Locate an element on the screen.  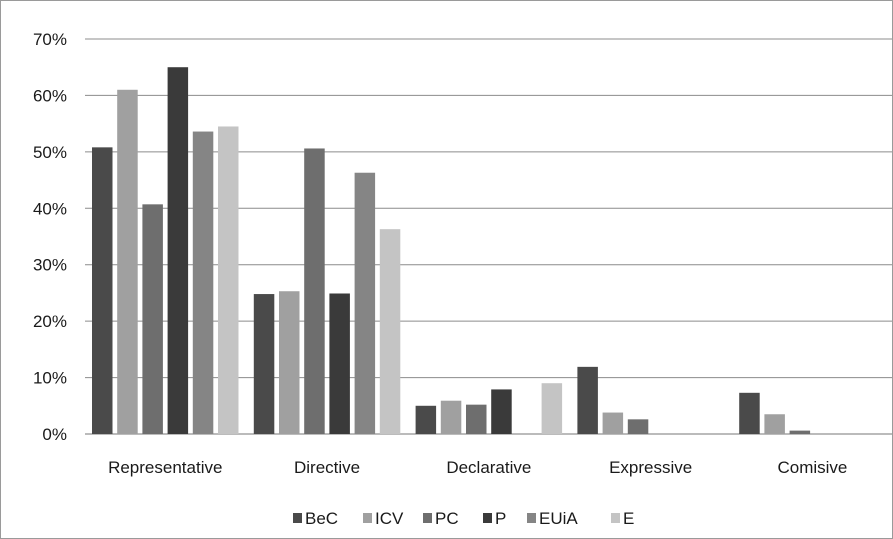
bar-bec-directive is located at coordinates (264, 364).